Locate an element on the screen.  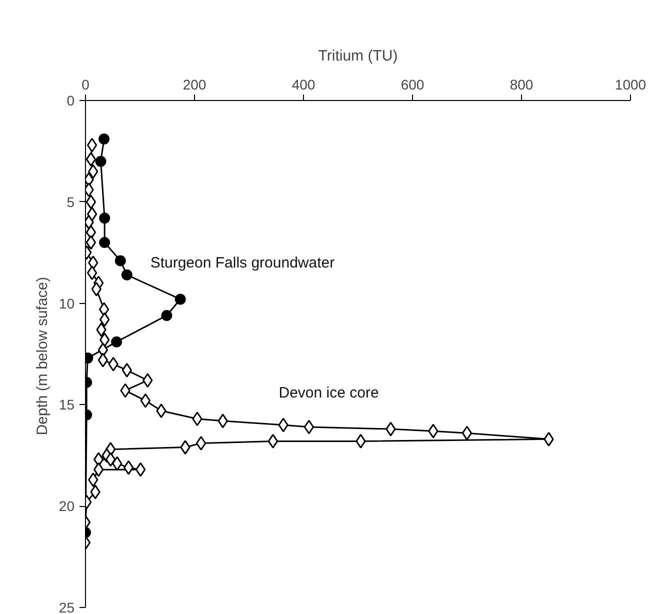
y-tick-label: 5 is located at coordinates (70, 202).